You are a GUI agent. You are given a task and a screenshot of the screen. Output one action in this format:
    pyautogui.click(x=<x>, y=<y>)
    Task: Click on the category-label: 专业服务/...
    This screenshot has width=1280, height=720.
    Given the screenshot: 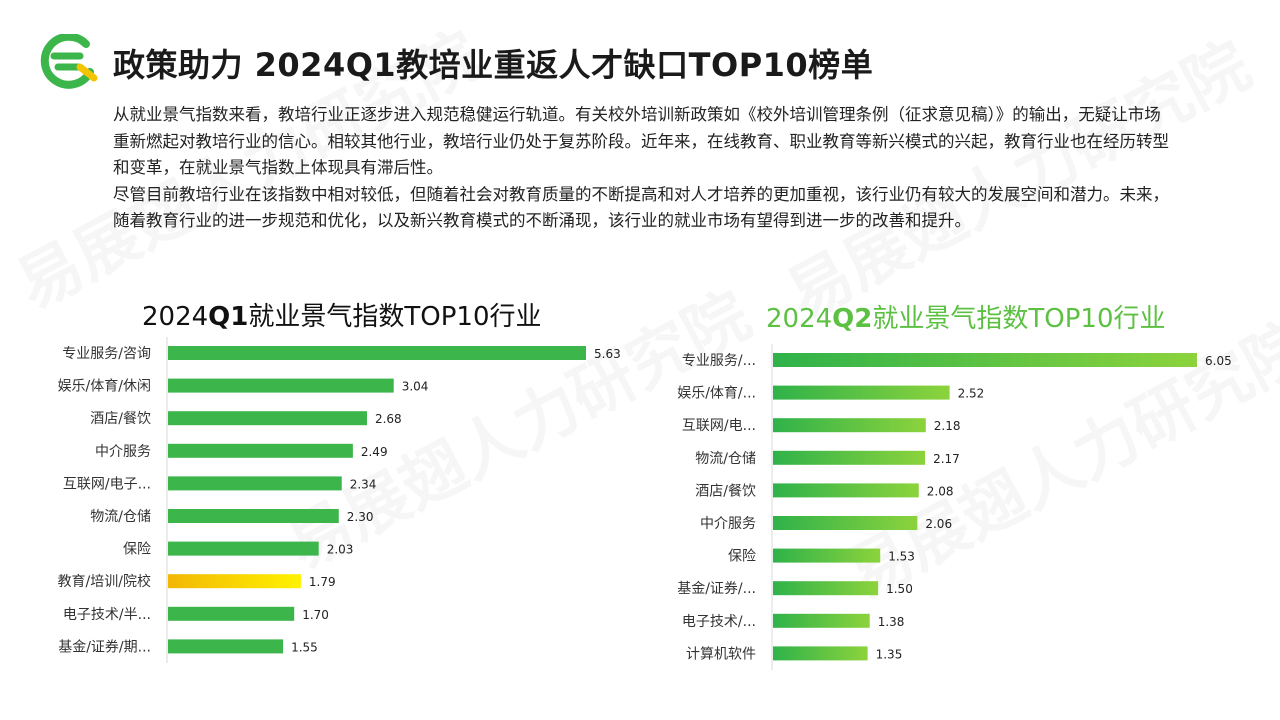 What is the action you would take?
    pyautogui.click(x=719, y=361)
    